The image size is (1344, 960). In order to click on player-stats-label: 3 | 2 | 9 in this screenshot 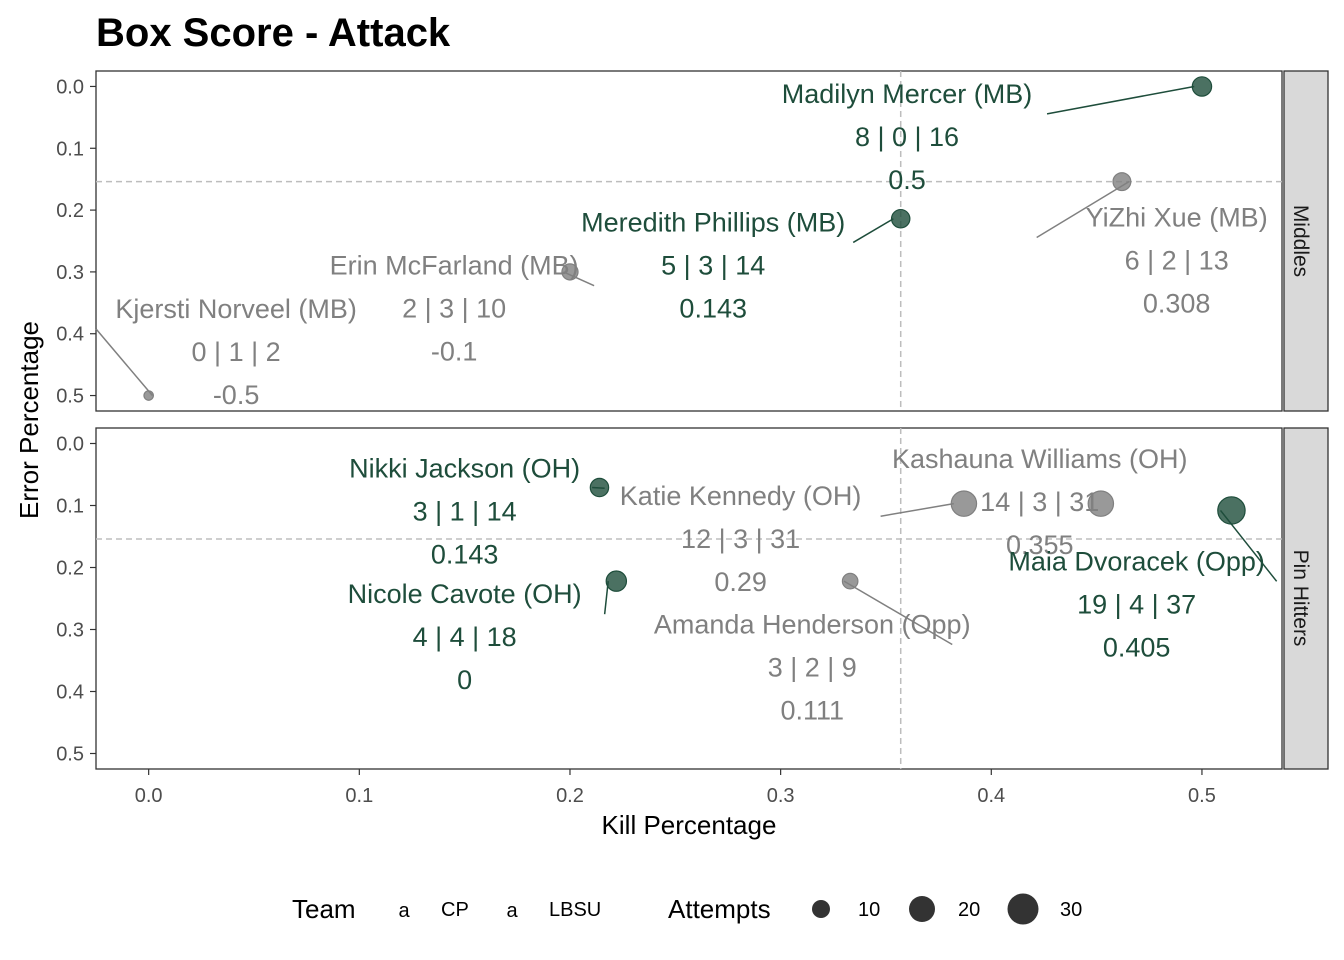, I will do `click(812, 668)`.